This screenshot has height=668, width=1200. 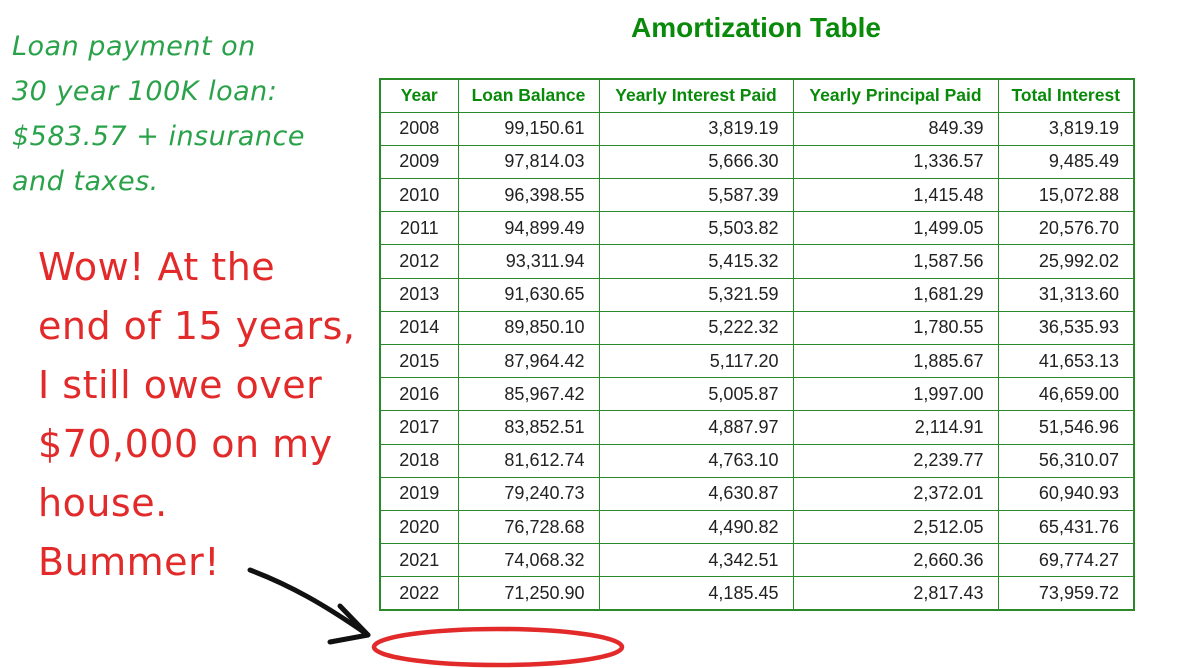 What do you see at coordinates (419, 593) in the screenshot?
I see `year-cell: 2022` at bounding box center [419, 593].